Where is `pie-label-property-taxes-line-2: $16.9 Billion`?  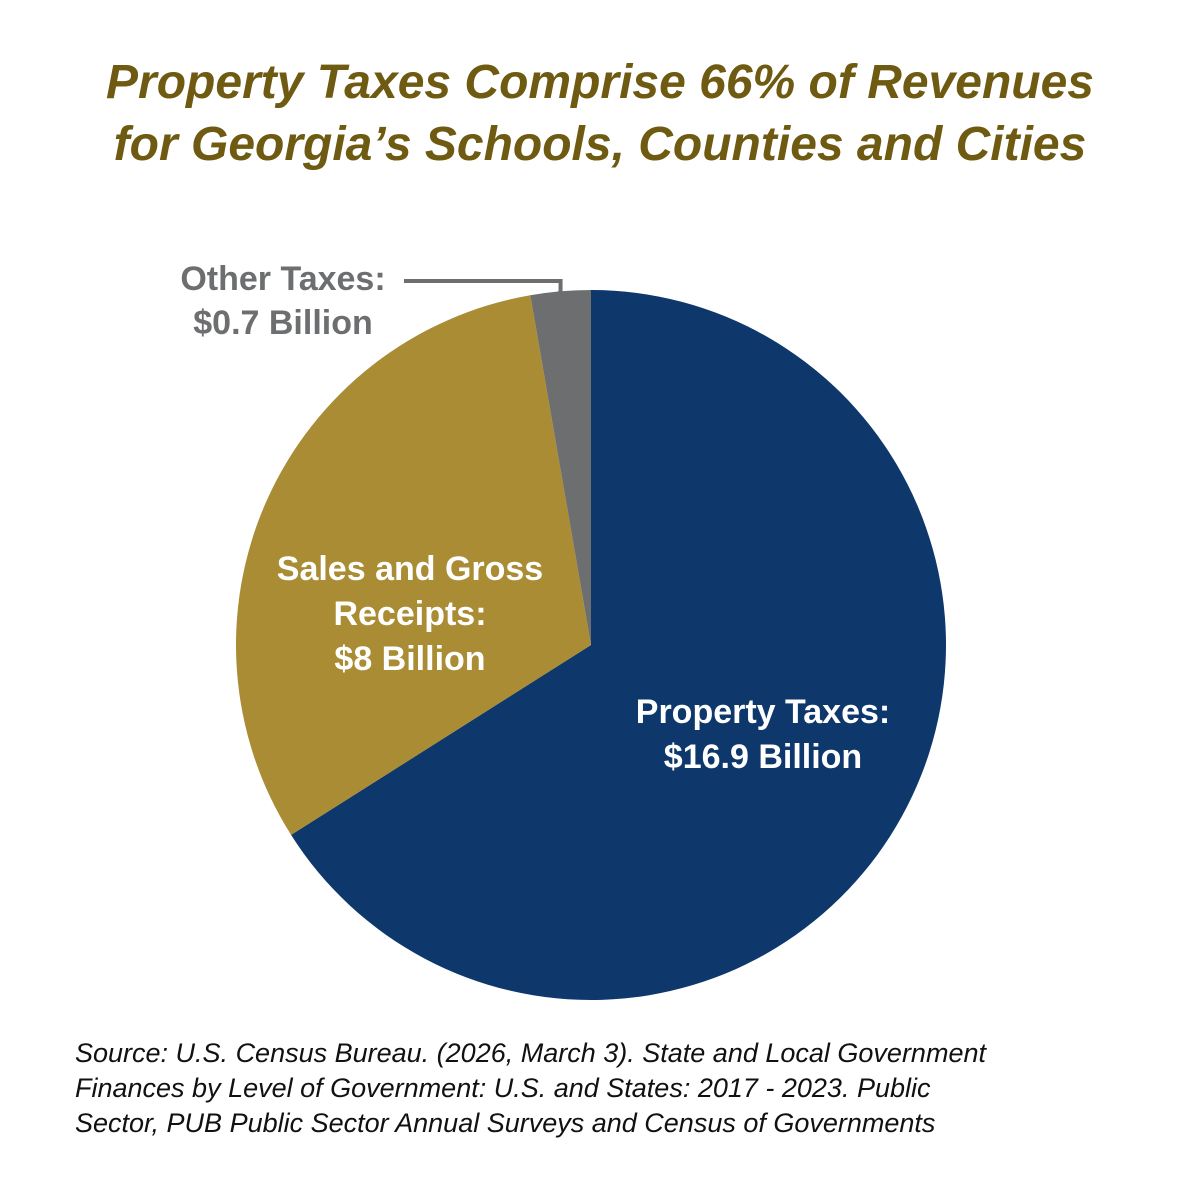 pie-label-property-taxes-line-2: $16.9 Billion is located at coordinates (763, 757).